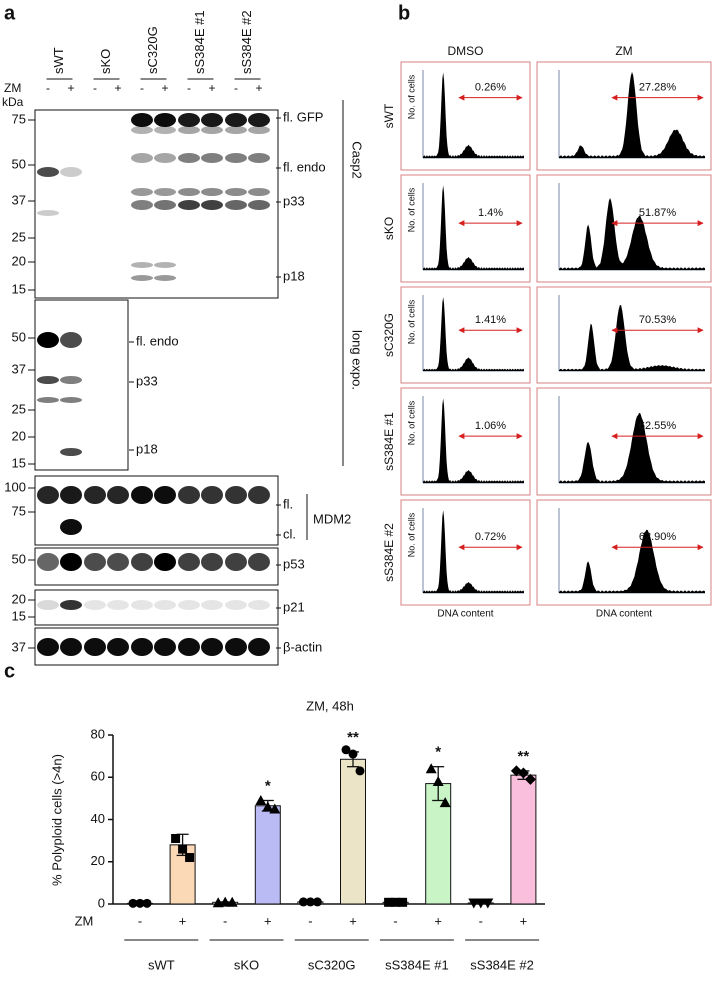  I want to click on kda-label: kDa, so click(13, 102).